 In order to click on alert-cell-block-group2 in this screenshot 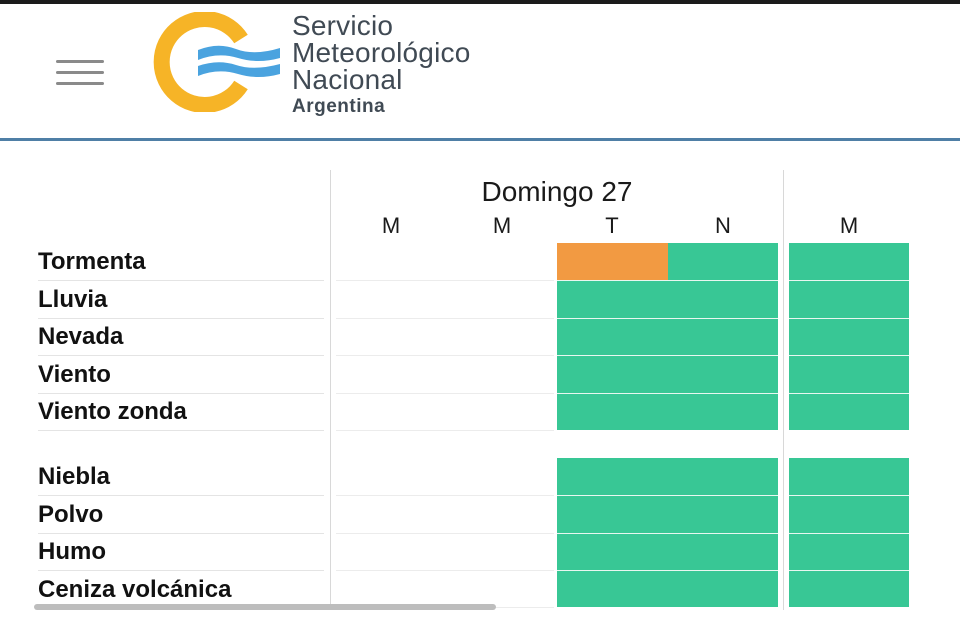, I will do `click(667, 532)`.